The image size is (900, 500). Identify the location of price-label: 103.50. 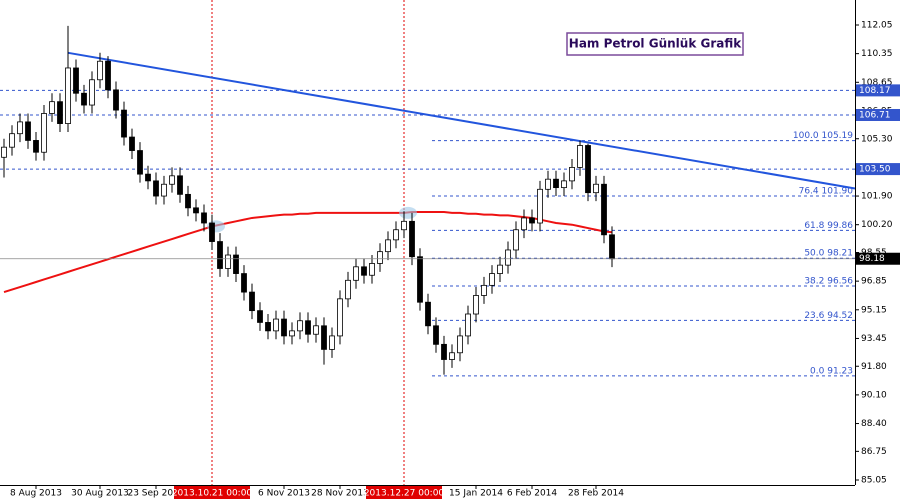
(875, 170).